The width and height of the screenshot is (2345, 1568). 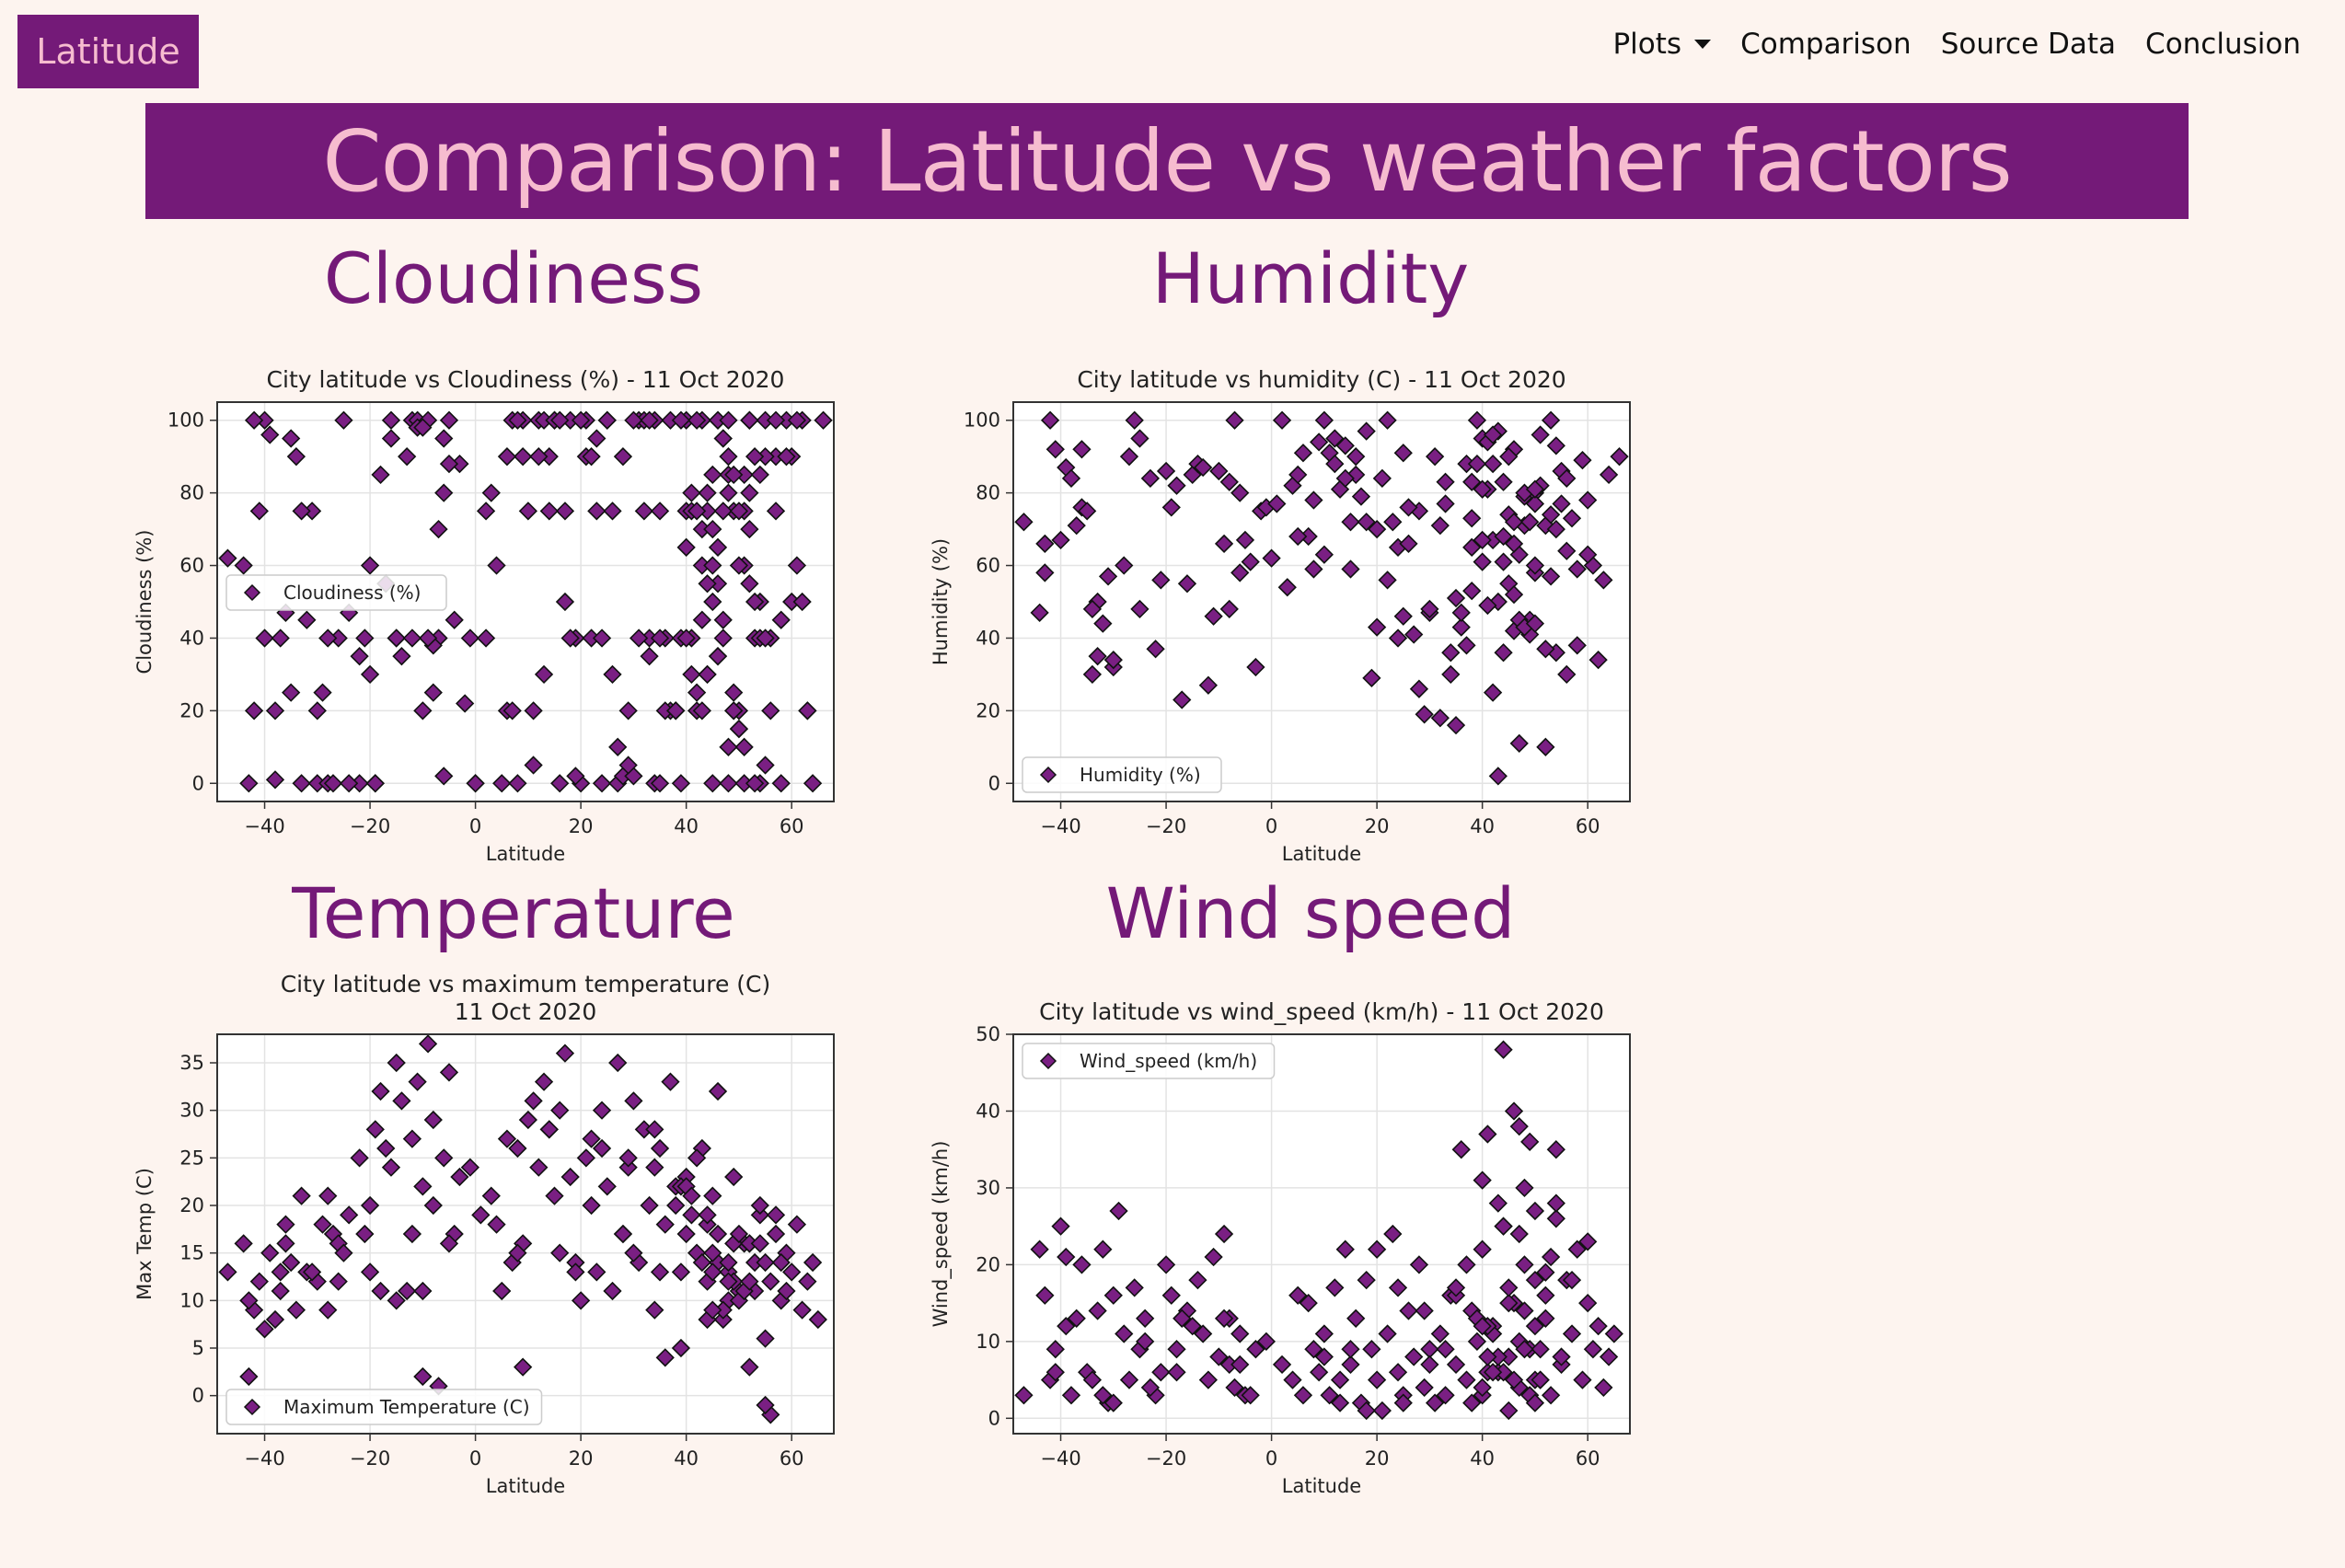 I want to click on section-title-temperature: Temperature, so click(x=513, y=913).